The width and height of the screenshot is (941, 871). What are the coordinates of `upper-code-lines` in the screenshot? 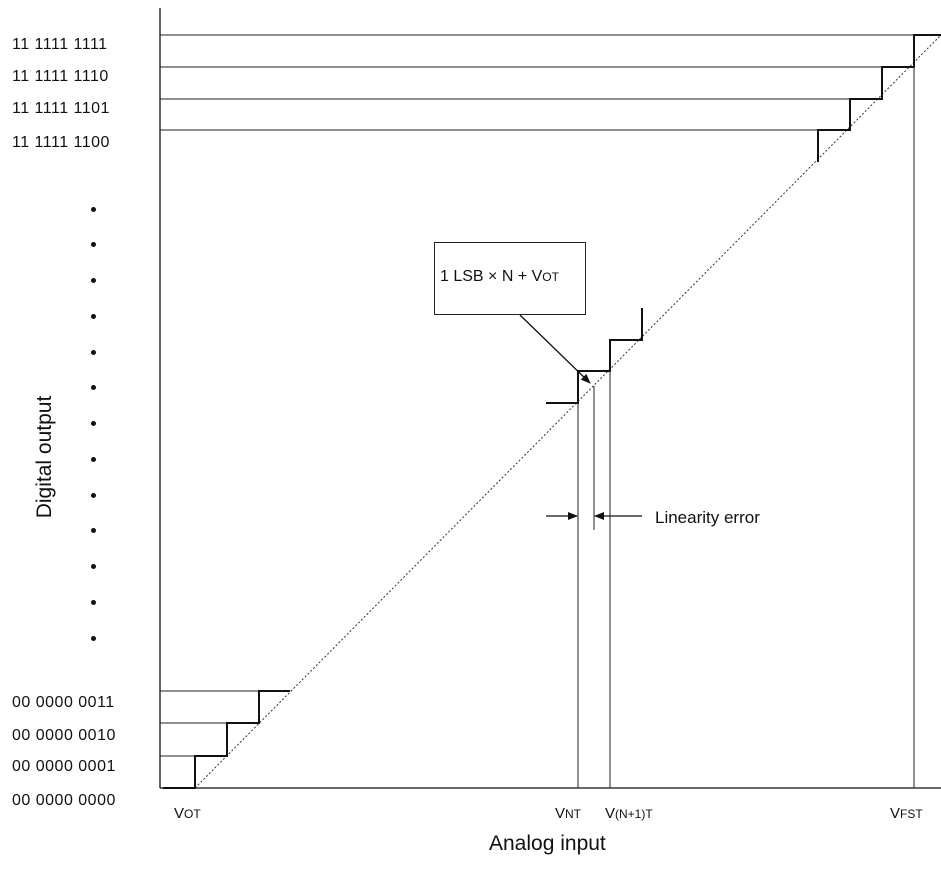 It's located at (550, 82).